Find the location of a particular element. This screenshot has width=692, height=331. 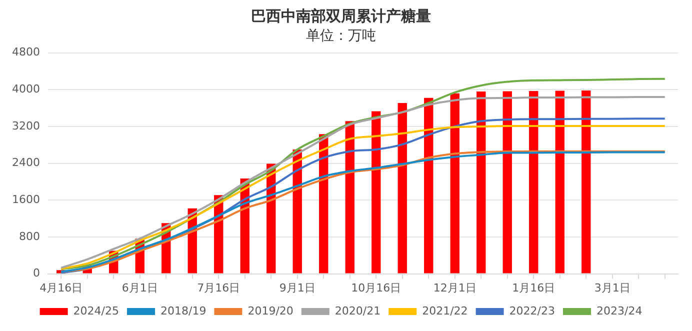

y-tick-label: 3200 is located at coordinates (26, 125).